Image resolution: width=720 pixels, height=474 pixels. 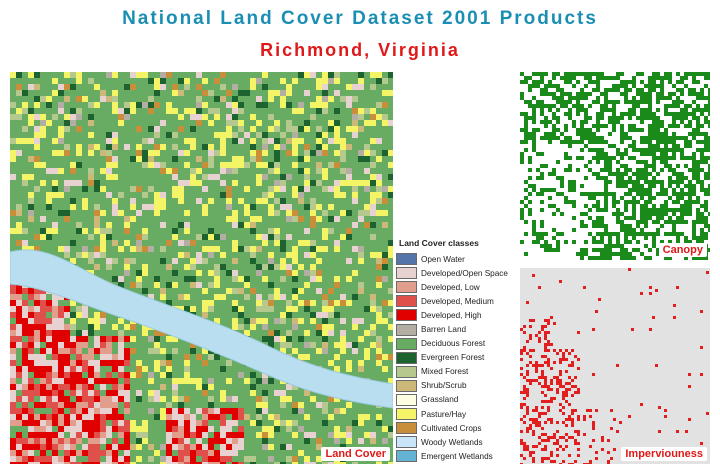 I want to click on legend-label: Emergent Wetlands, so click(x=457, y=456).